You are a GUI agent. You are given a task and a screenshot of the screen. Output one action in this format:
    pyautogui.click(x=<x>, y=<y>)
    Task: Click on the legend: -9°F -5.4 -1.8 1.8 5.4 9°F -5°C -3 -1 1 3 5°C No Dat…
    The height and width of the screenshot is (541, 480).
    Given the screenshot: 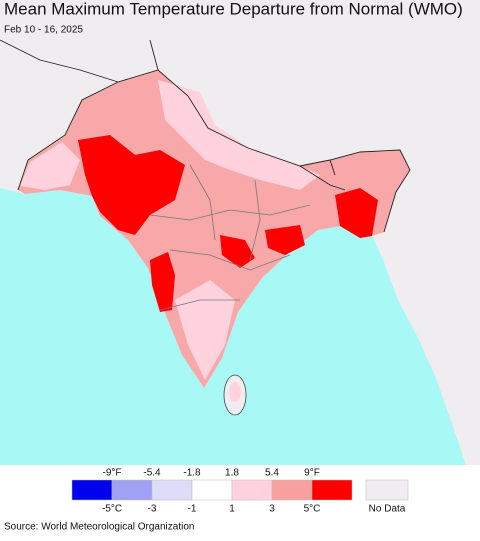 What is the action you would take?
    pyautogui.click(x=240, y=491)
    